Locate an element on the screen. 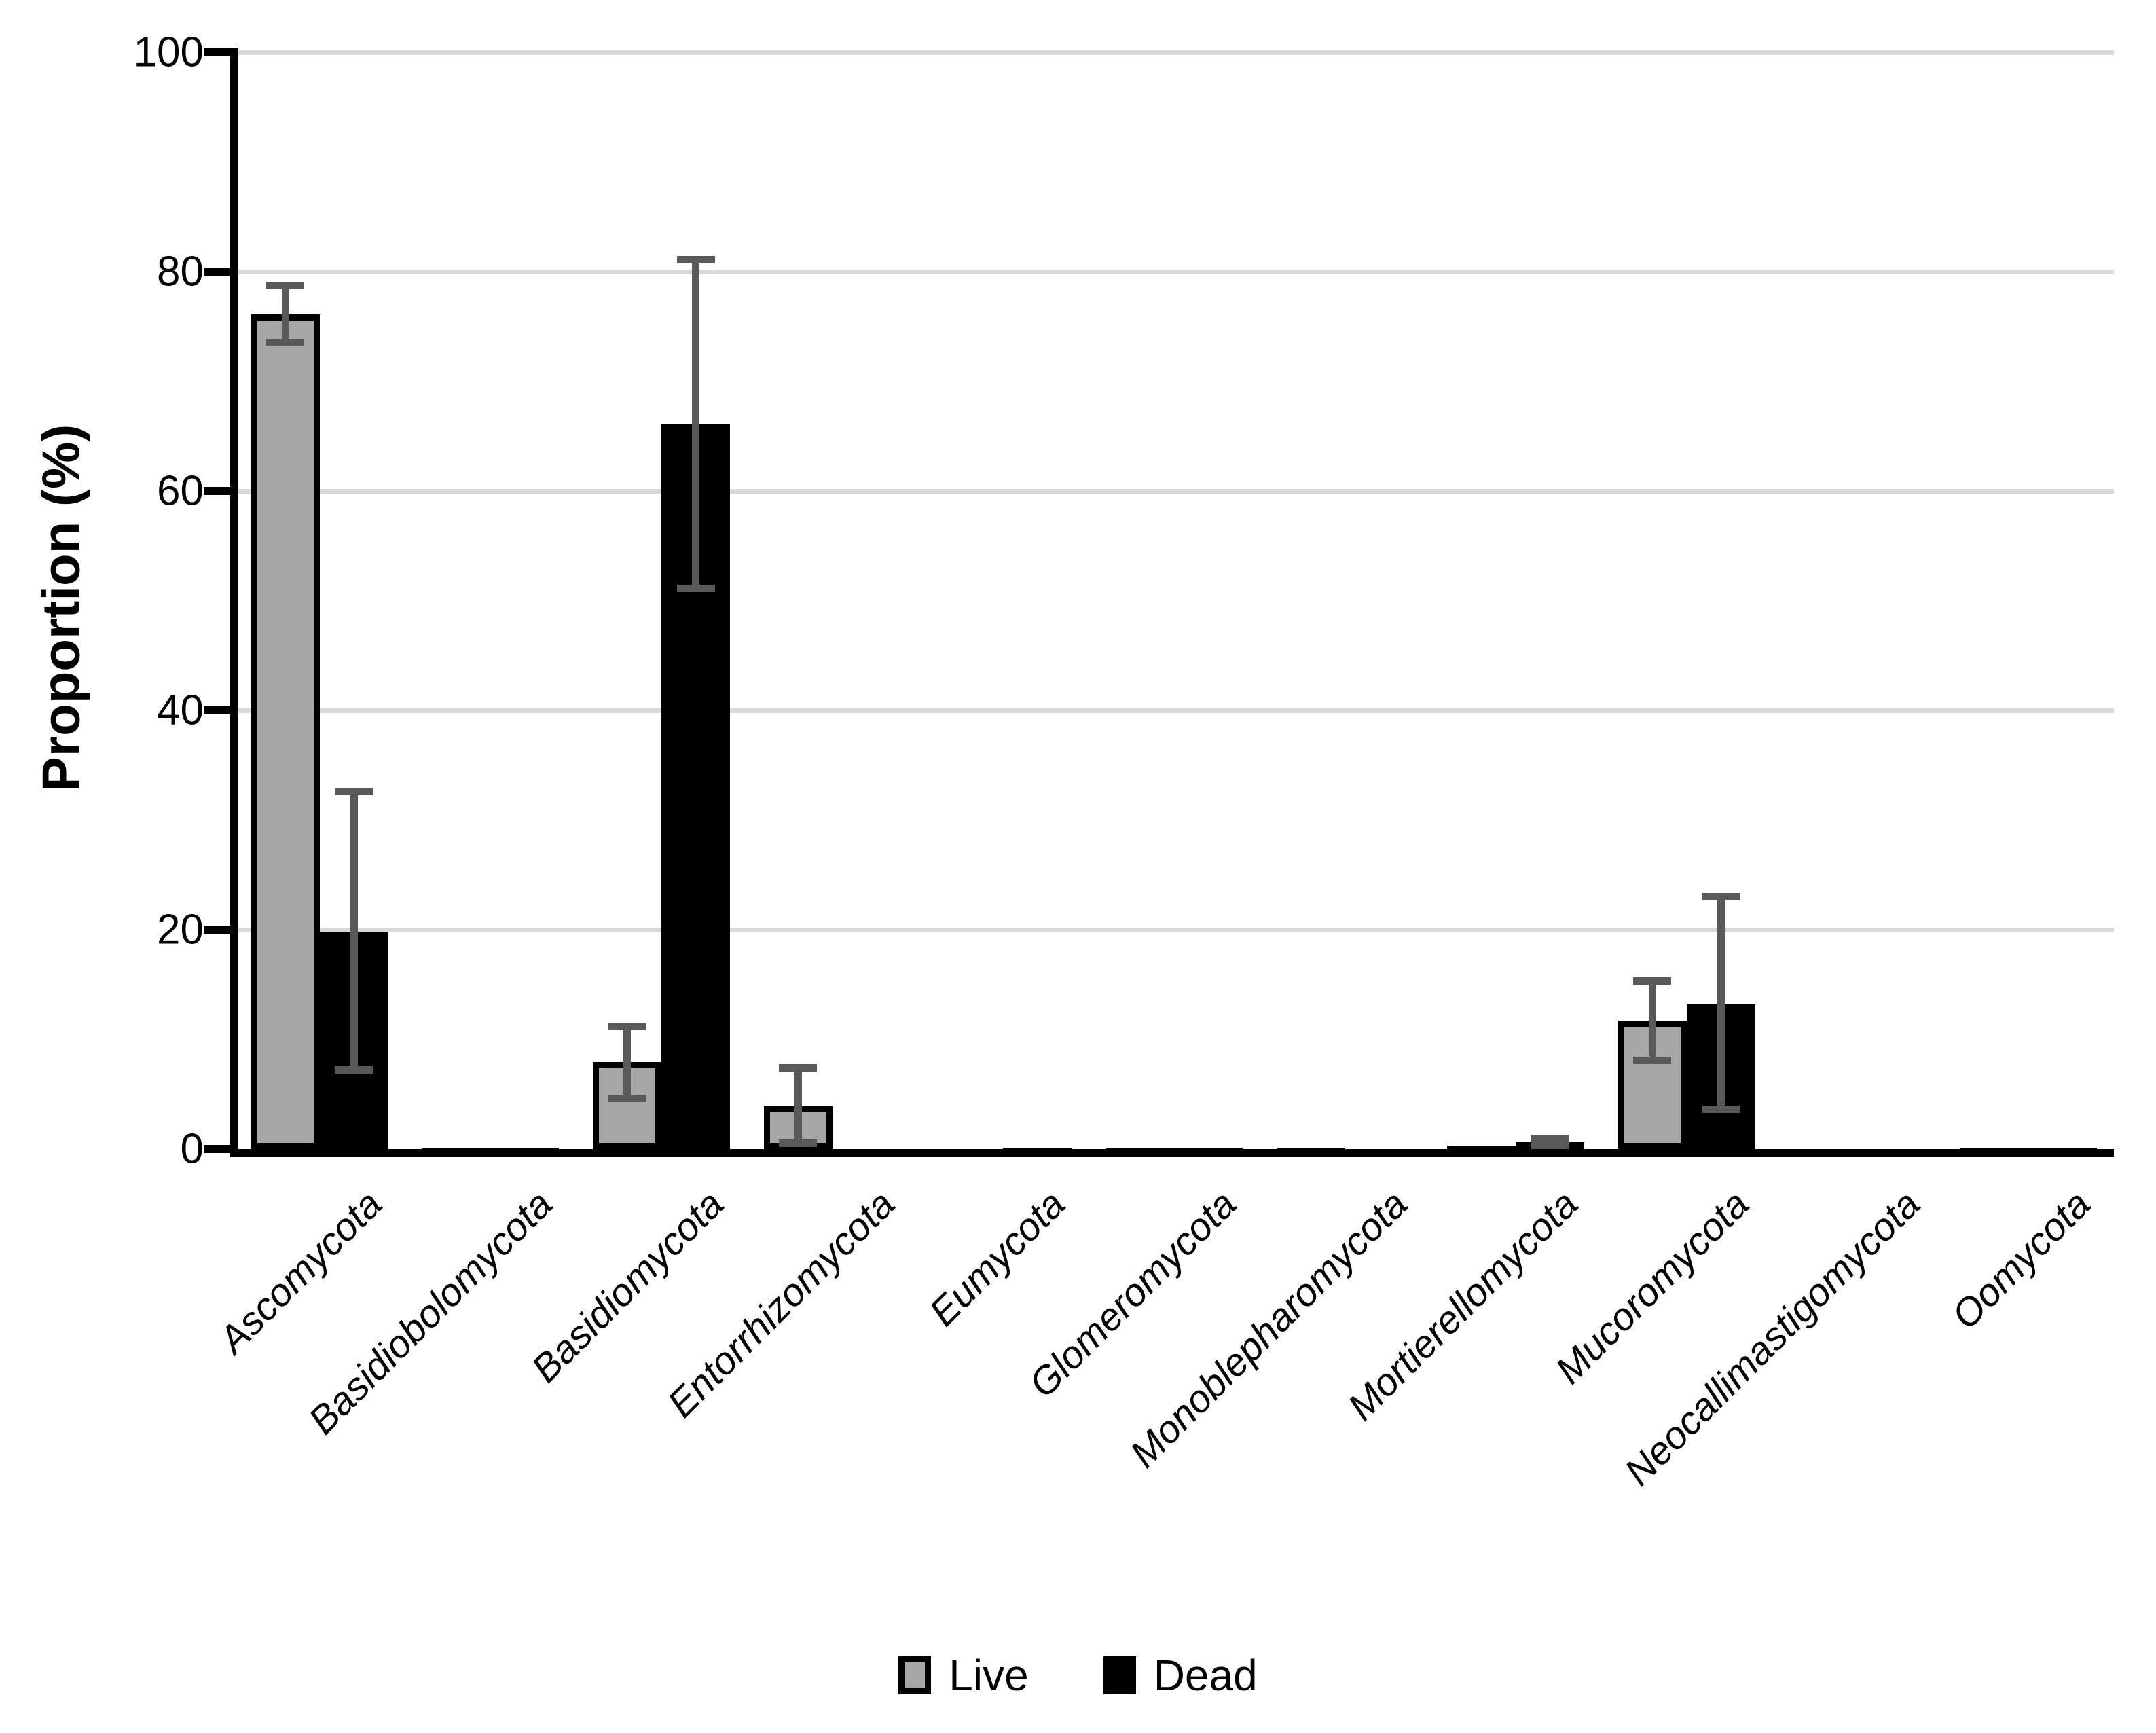  y-tick-label-60: 60 is located at coordinates (181, 491).